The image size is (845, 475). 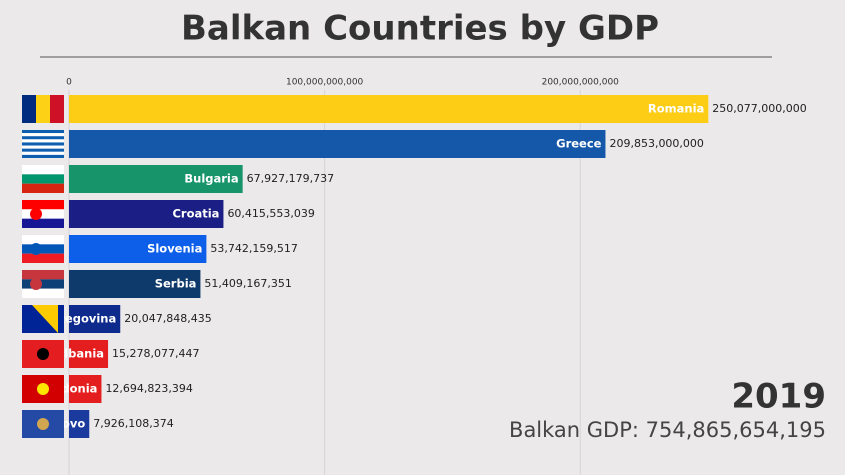 What do you see at coordinates (195, 214) in the screenshot?
I see `bar-name: Croatia` at bounding box center [195, 214].